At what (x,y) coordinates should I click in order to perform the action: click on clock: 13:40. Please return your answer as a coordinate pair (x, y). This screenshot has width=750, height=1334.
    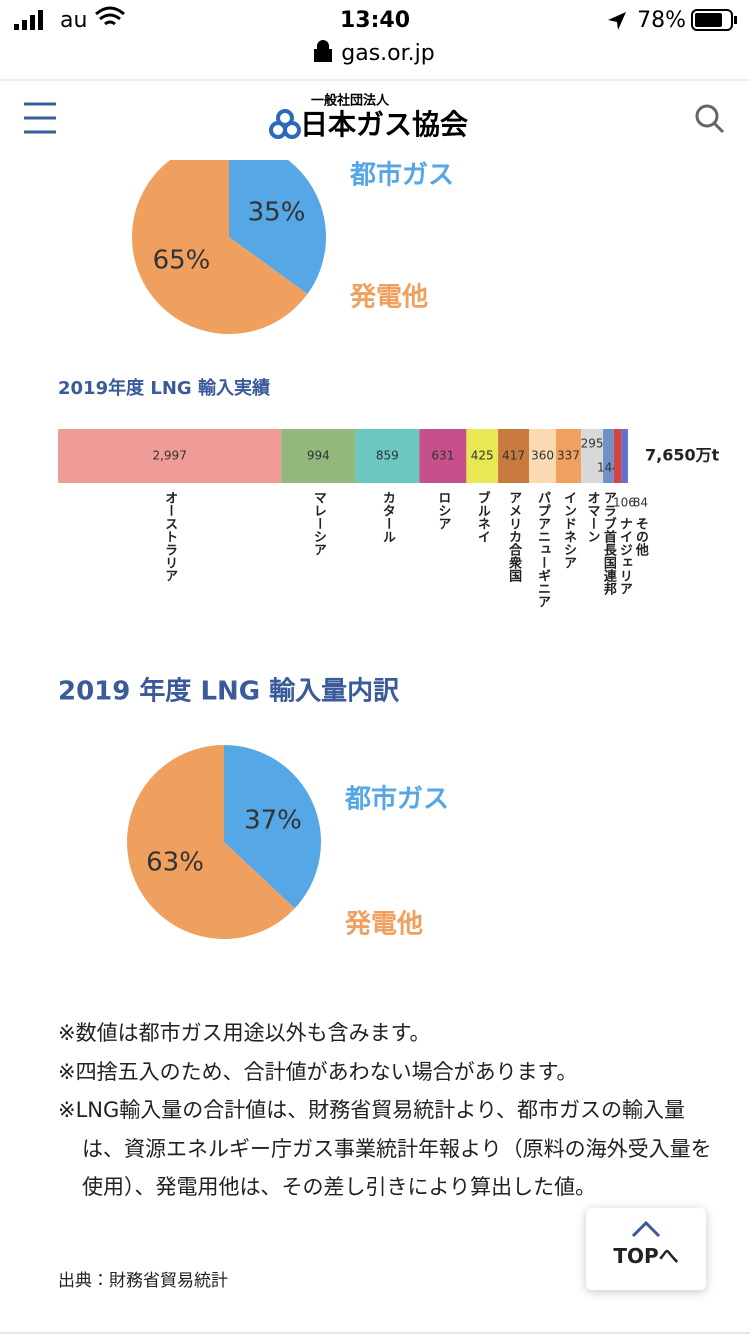
    Looking at the image, I should click on (375, 20).